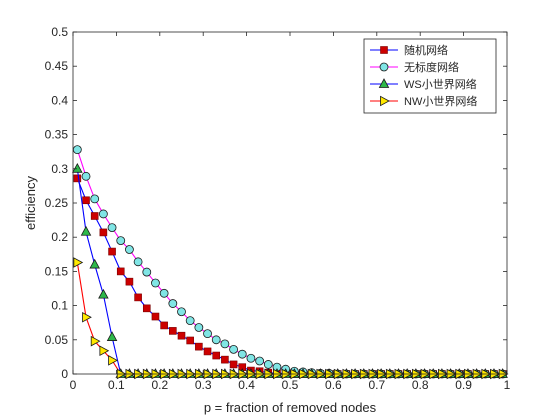 This screenshot has height=420, width=560. What do you see at coordinates (116, 385) in the screenshot?
I see `x-tick-label: 0.1` at bounding box center [116, 385].